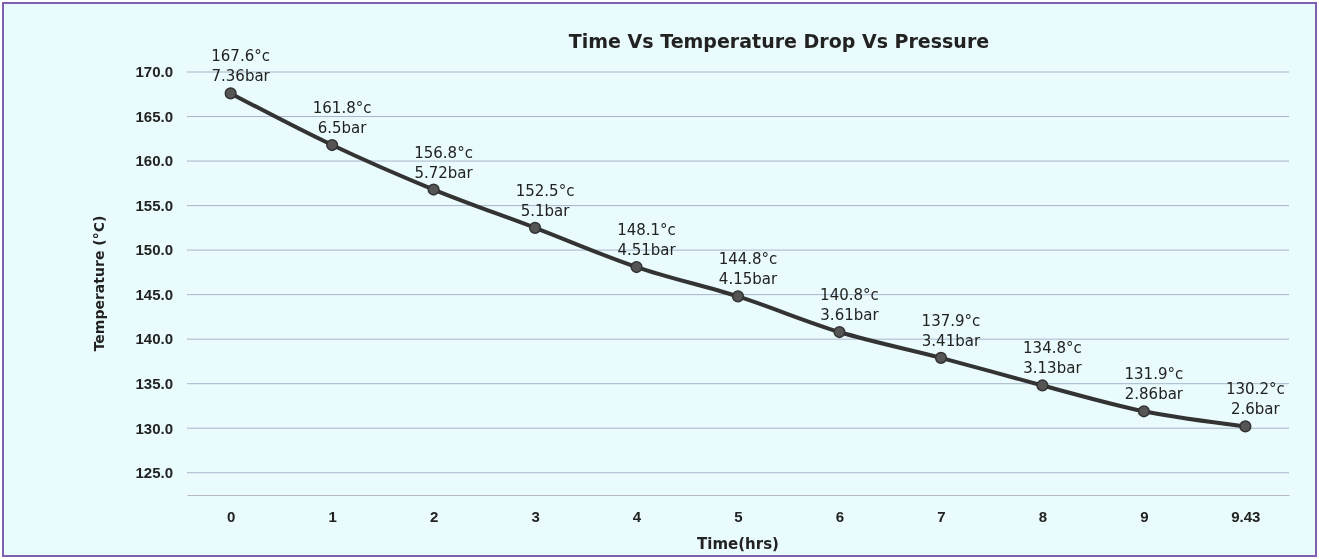 The image size is (1319, 559). What do you see at coordinates (154, 428) in the screenshot?
I see `y-tick-label: 130.0` at bounding box center [154, 428].